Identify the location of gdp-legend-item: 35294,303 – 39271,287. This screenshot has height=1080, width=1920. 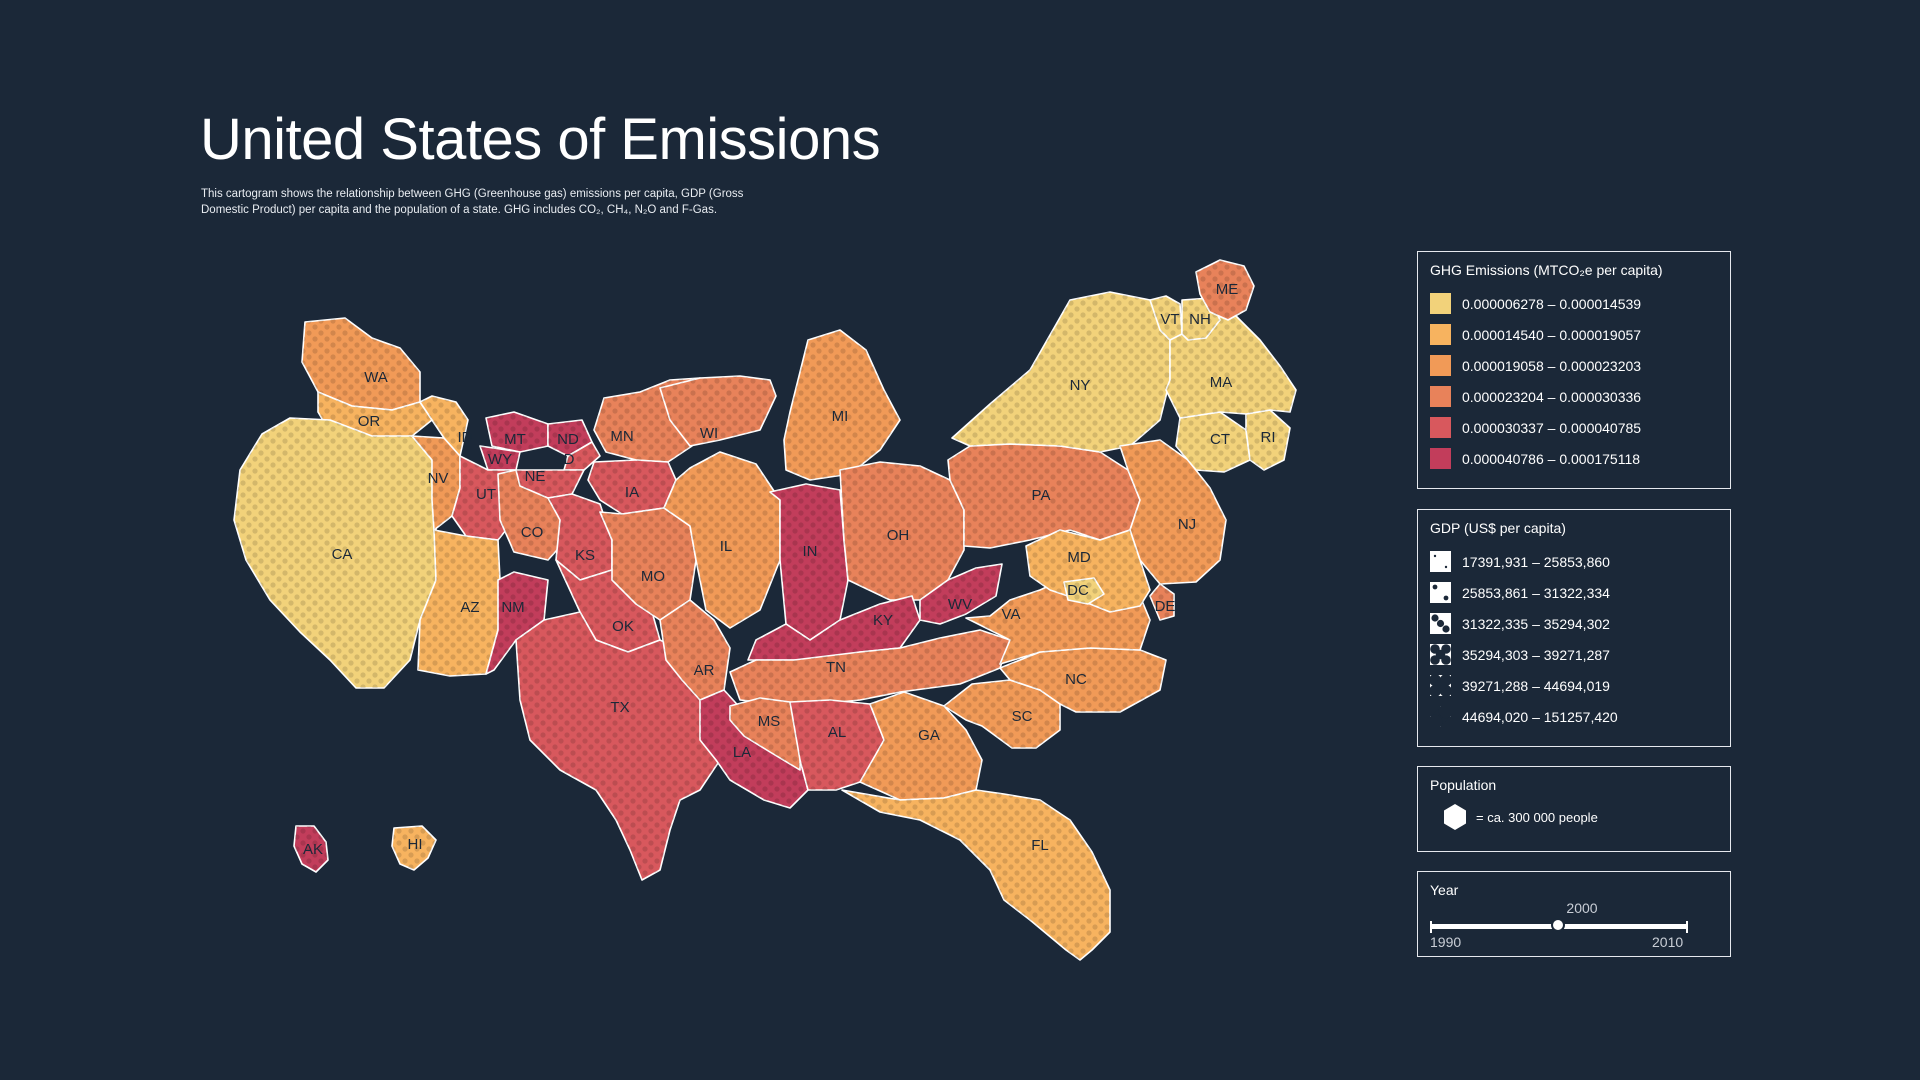
(1574, 654).